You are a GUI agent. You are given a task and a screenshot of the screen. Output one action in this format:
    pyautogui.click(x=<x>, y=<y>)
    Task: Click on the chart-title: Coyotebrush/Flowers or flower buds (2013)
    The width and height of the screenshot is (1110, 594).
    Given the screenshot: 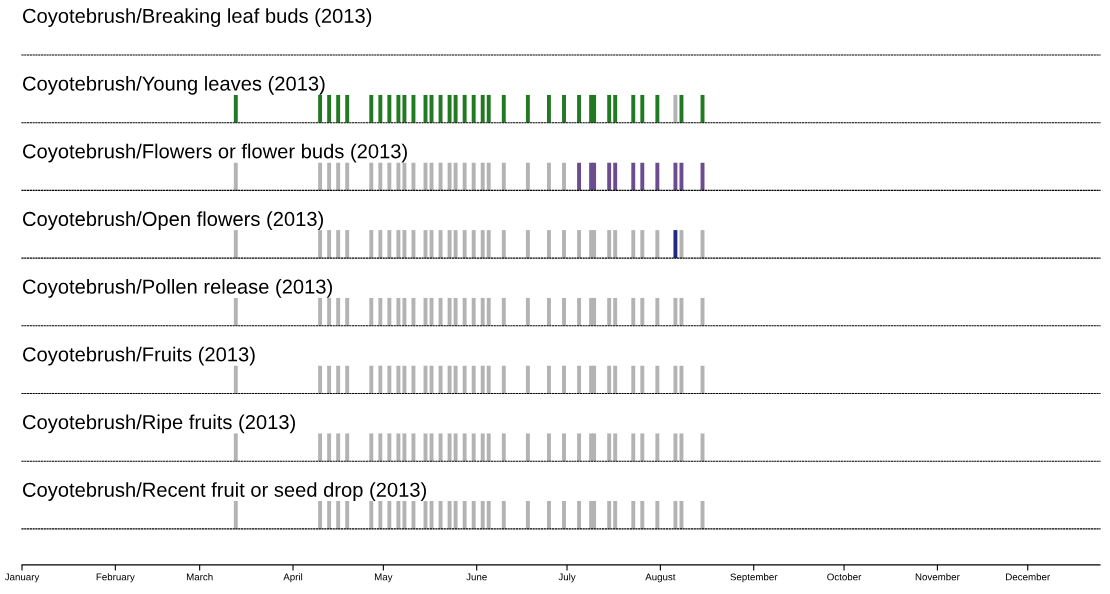 What is the action you would take?
    pyautogui.click(x=215, y=153)
    